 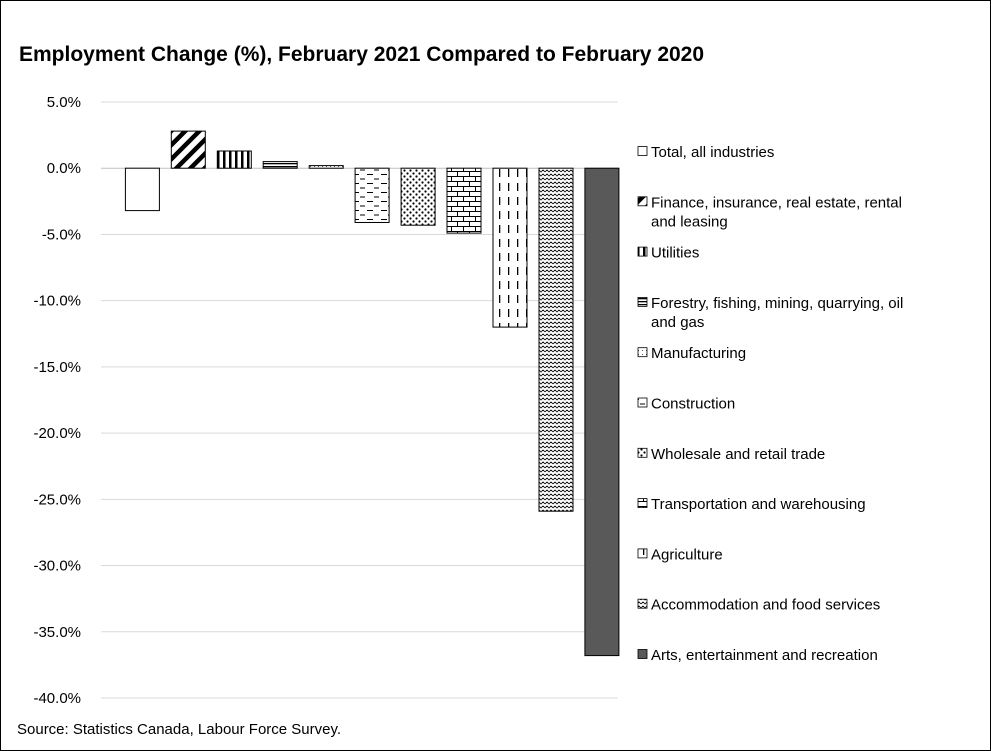 I want to click on y-tick-label: -15.0%, so click(x=57, y=367).